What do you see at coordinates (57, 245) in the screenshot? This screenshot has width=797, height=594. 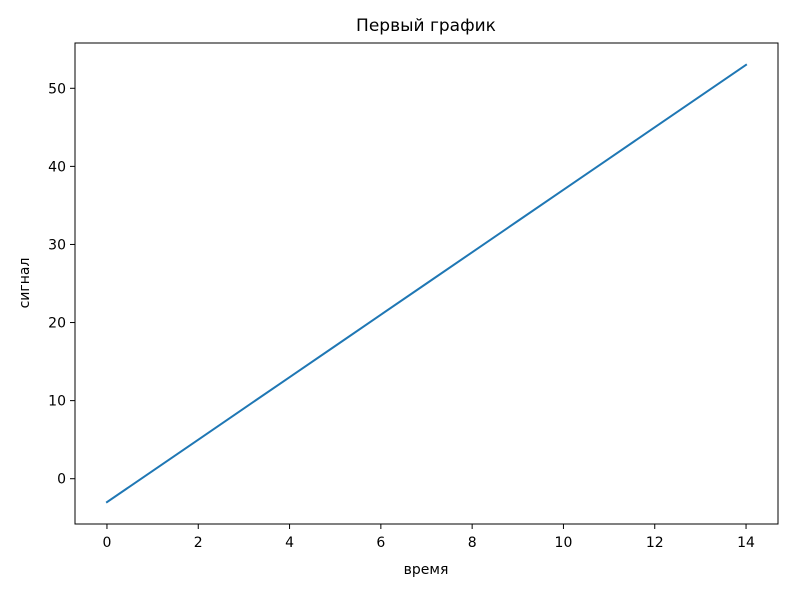 I see `y-tick-label-30: 30` at bounding box center [57, 245].